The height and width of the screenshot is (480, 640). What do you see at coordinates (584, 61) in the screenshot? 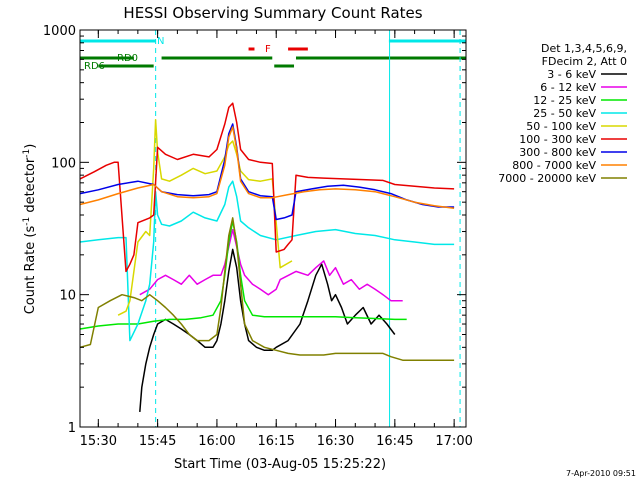
I see `legend-header-line-2: FDecim 2, Att 0` at bounding box center [584, 61].